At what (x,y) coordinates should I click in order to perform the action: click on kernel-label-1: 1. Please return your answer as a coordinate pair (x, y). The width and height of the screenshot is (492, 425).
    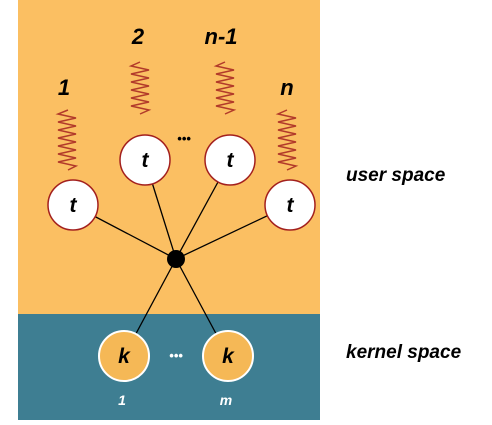
    Looking at the image, I should click on (122, 400).